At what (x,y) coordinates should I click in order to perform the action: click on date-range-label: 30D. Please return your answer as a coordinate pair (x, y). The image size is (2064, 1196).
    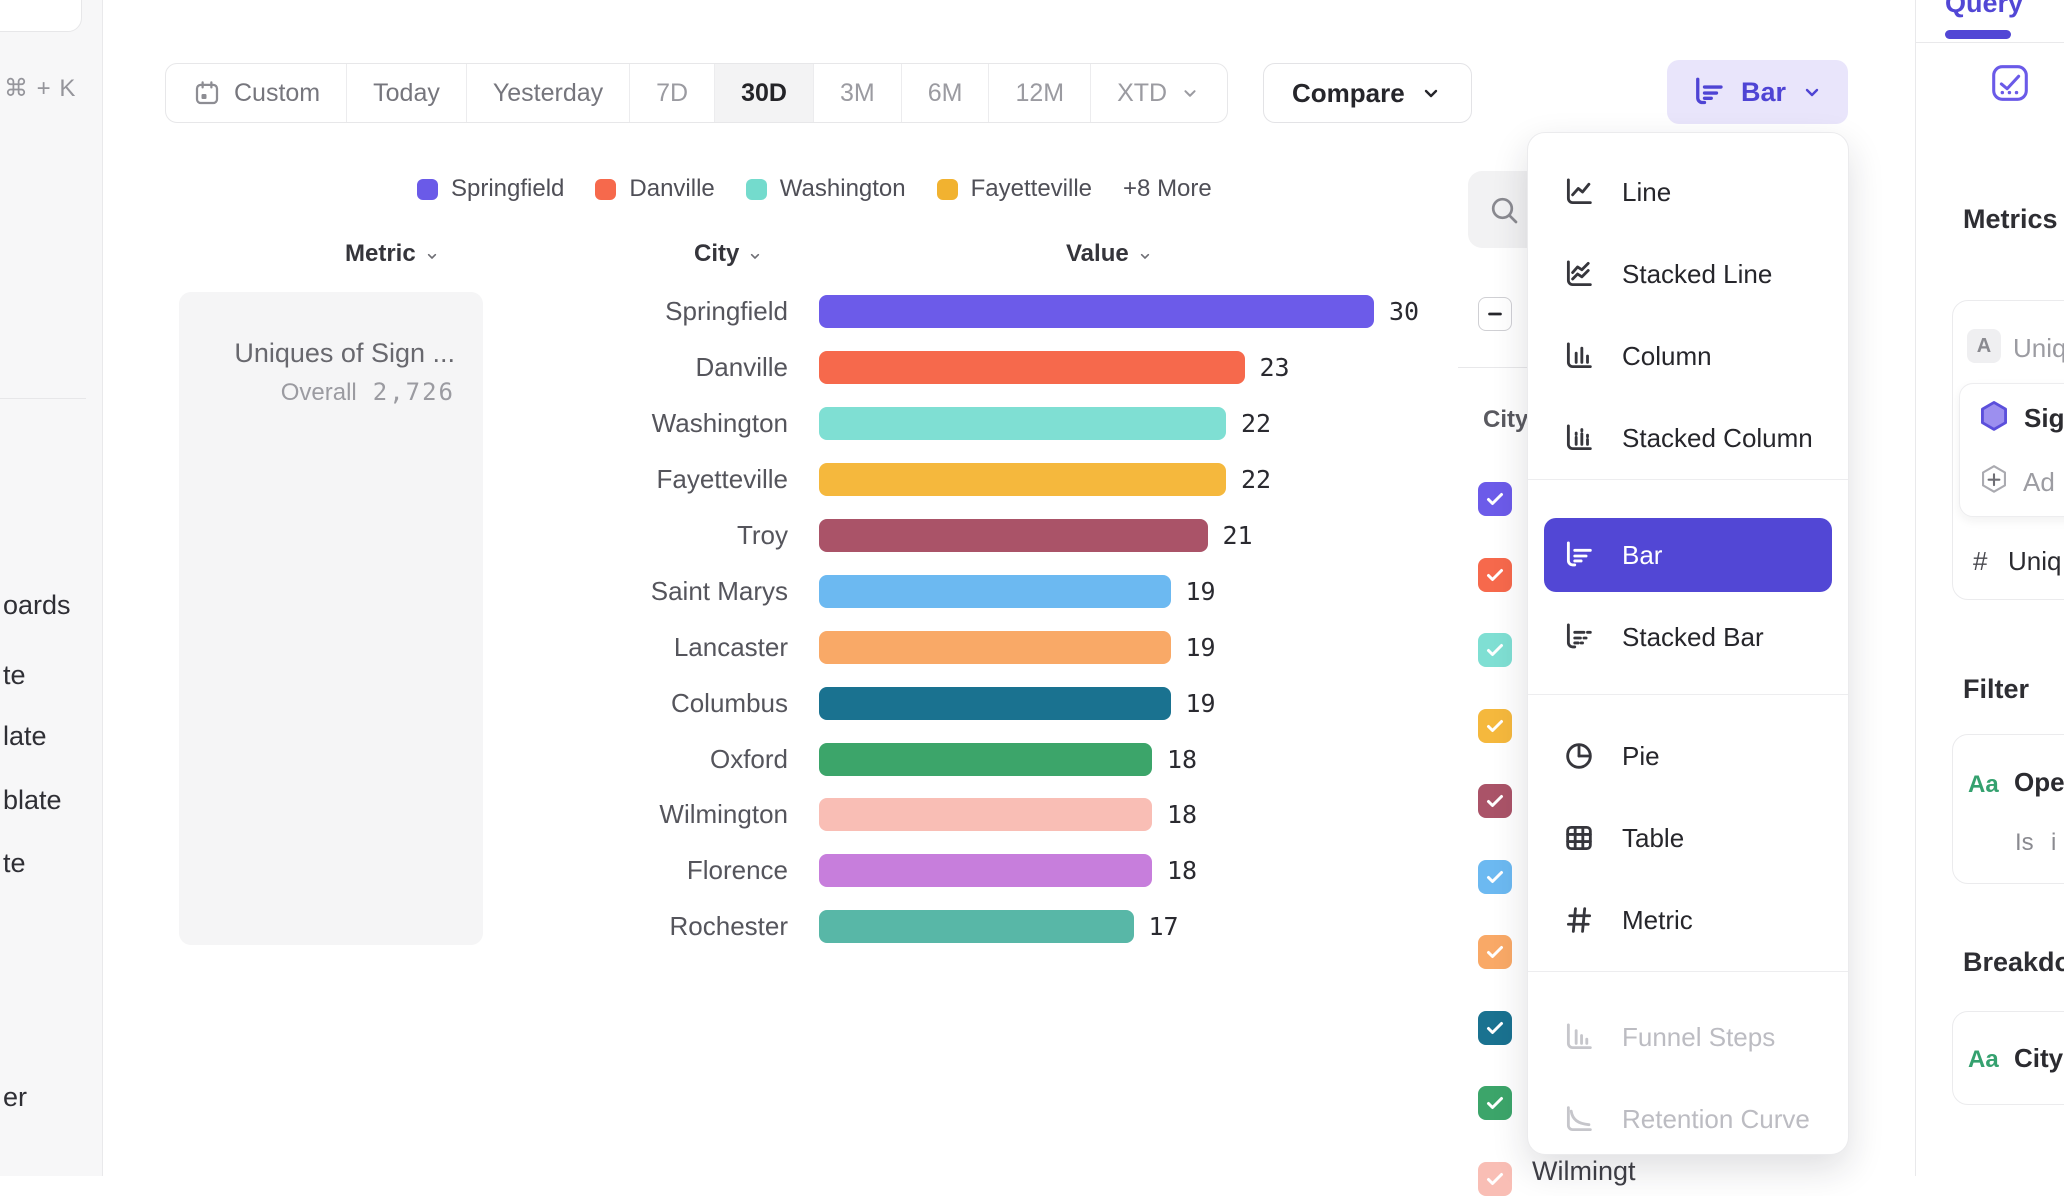
    Looking at the image, I should click on (764, 92).